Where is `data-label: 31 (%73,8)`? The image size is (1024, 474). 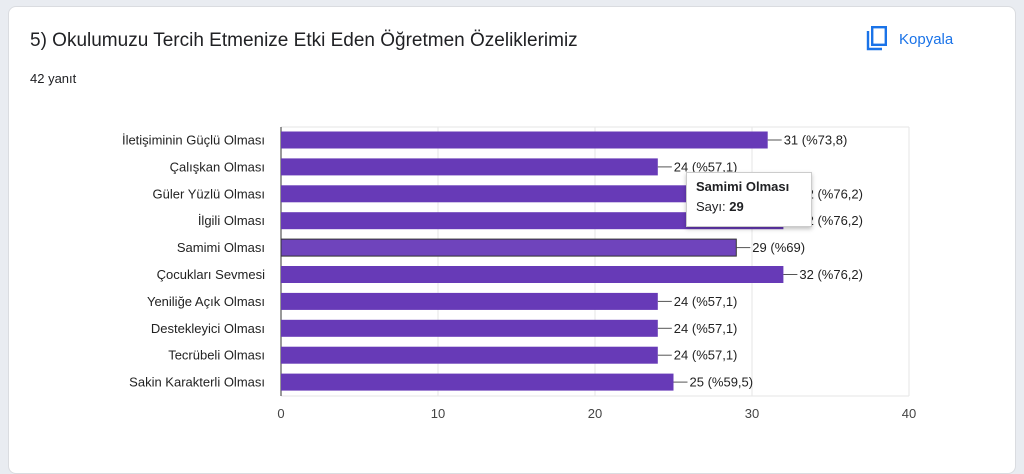
data-label: 31 (%73,8) is located at coordinates (816, 140).